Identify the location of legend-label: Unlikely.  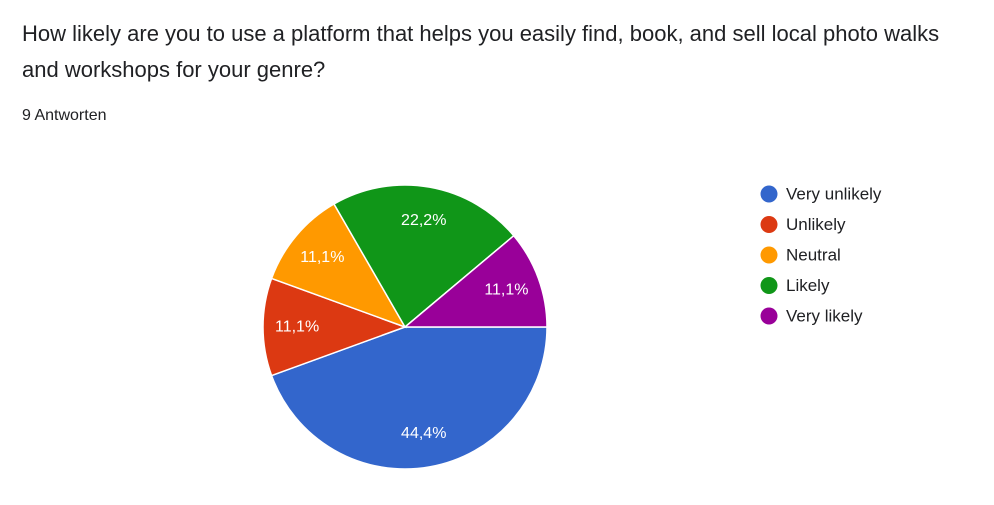
(816, 224).